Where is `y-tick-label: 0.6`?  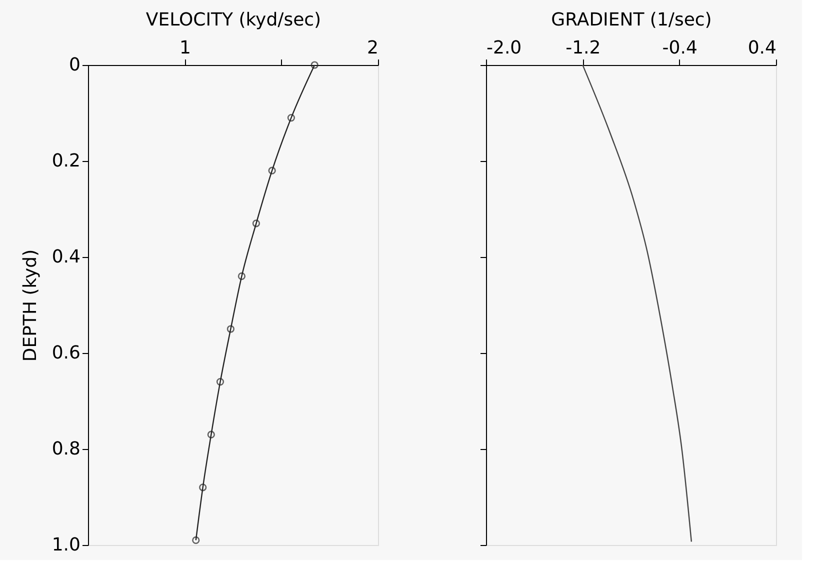
y-tick-label: 0.6 is located at coordinates (66, 353).